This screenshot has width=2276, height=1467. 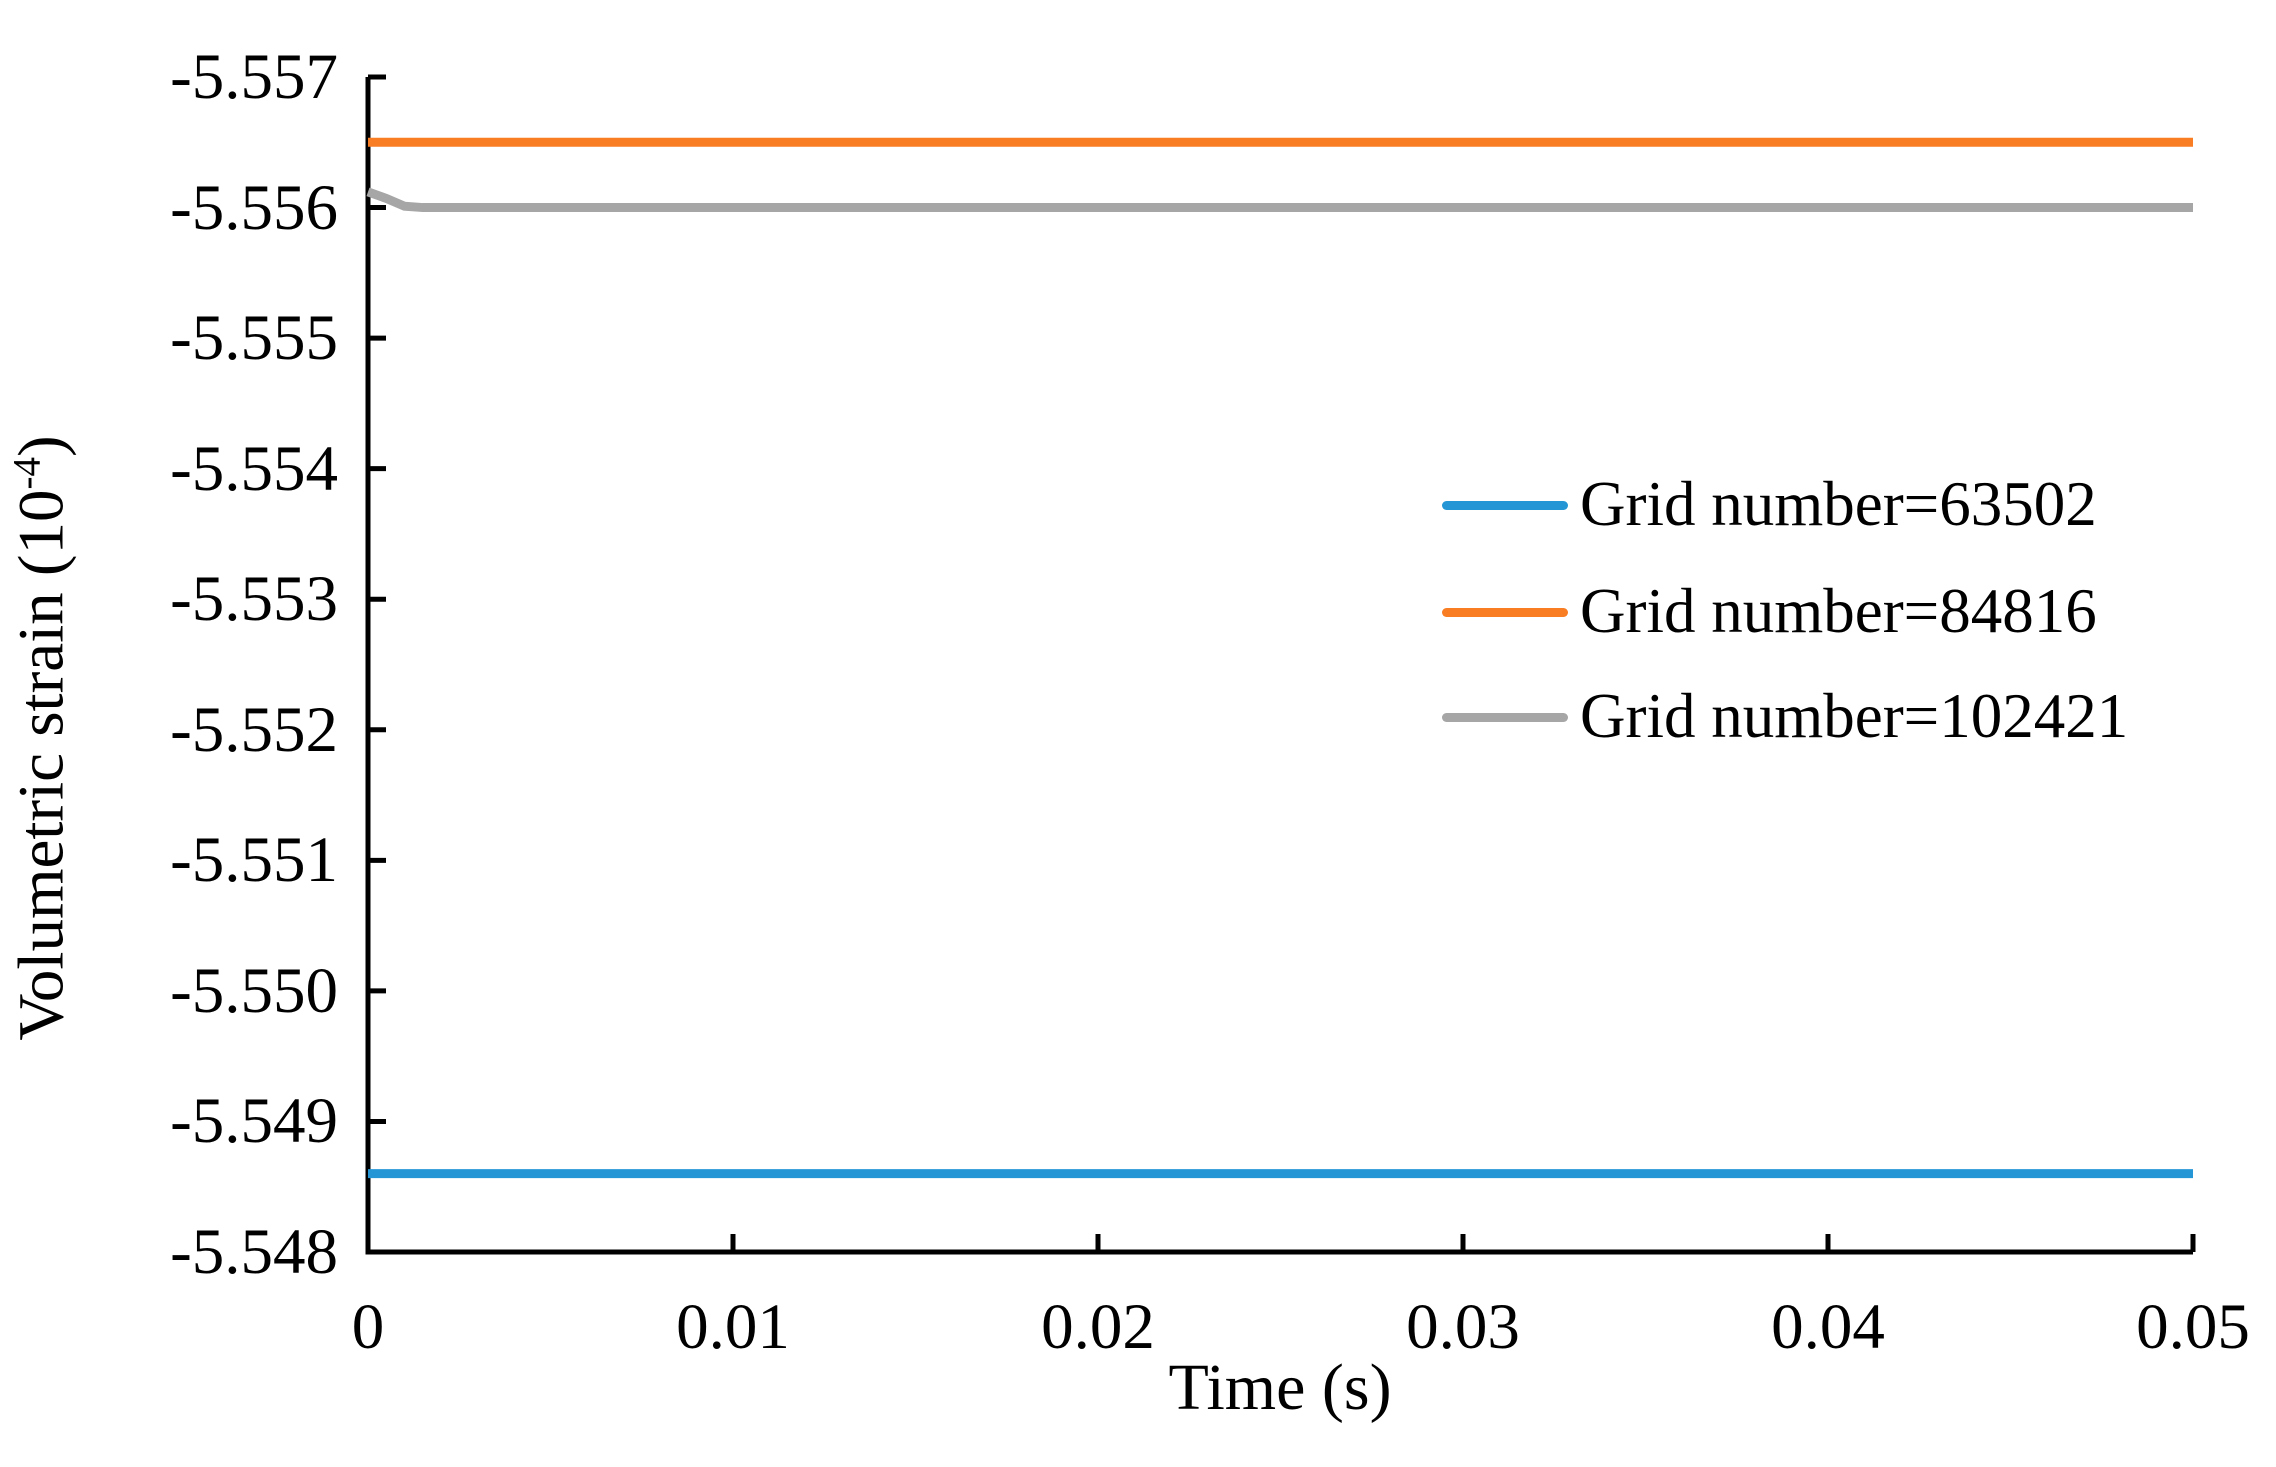 I want to click on x-axis-title: Time (s), so click(x=1280, y=1388).